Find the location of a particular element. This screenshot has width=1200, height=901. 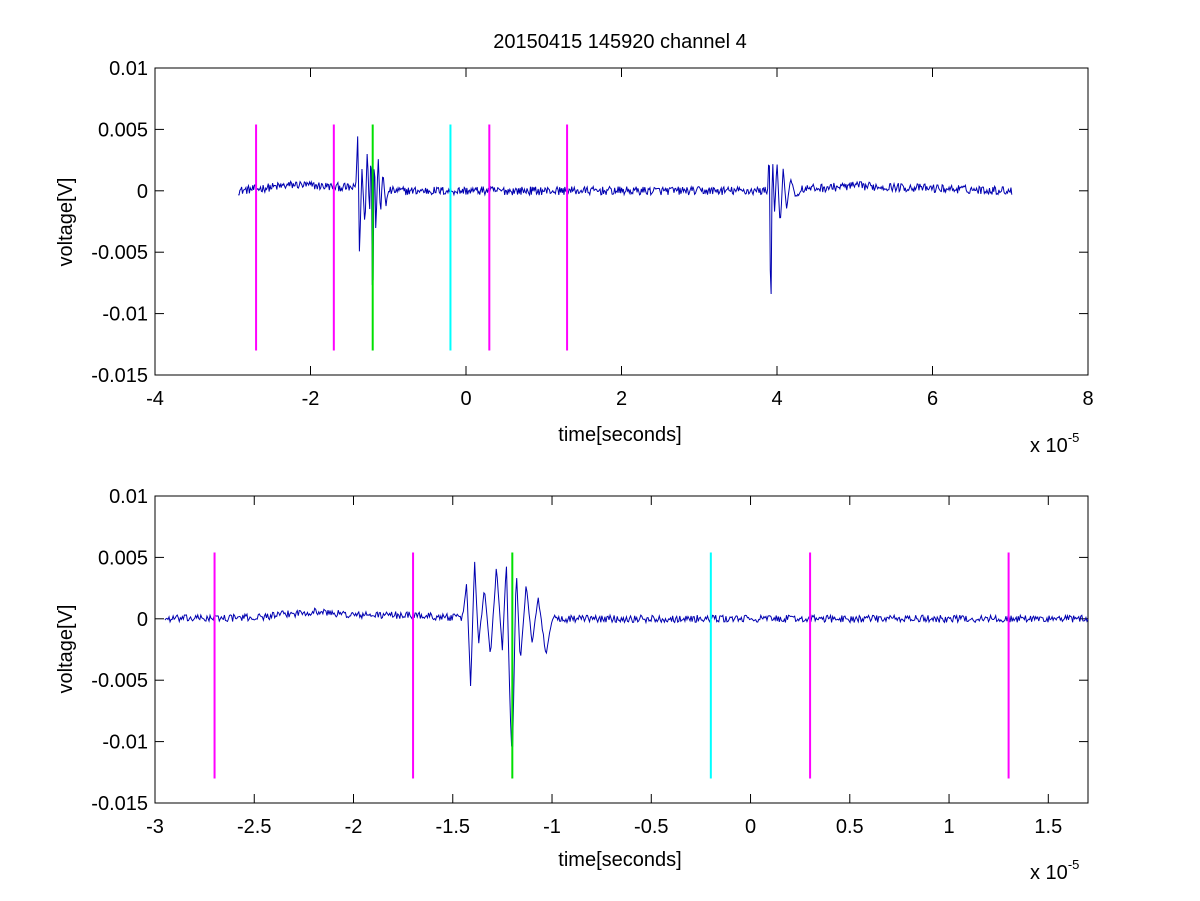

top-plot-xlabel: time[seconds] is located at coordinates (619, 435).